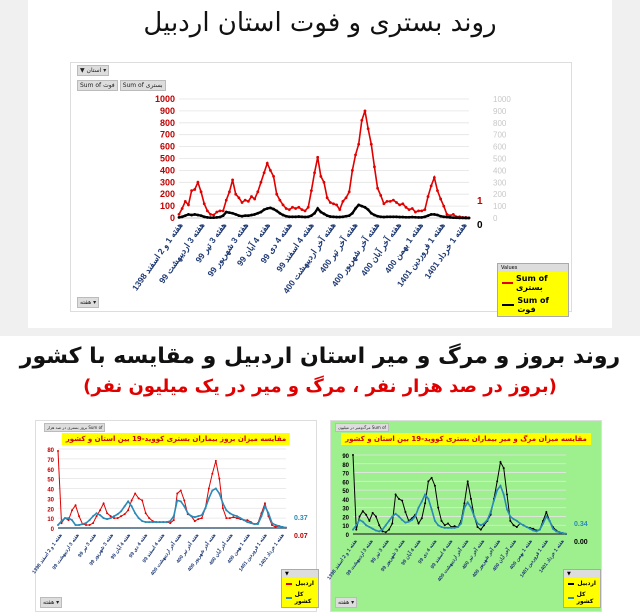  I want to click on province-filter-button: ▼ استان ▾, so click(93, 70).